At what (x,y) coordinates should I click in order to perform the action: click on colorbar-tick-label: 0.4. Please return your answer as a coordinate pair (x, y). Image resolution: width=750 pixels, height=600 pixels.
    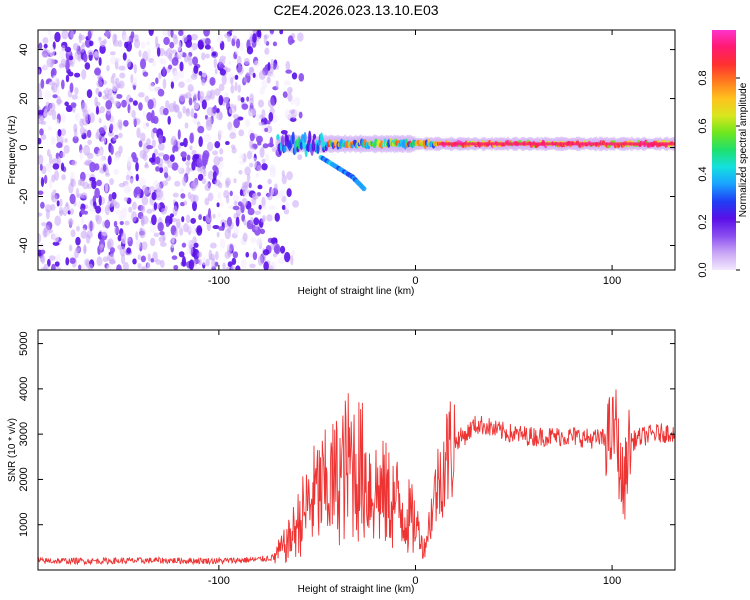
    Looking at the image, I should click on (703, 173).